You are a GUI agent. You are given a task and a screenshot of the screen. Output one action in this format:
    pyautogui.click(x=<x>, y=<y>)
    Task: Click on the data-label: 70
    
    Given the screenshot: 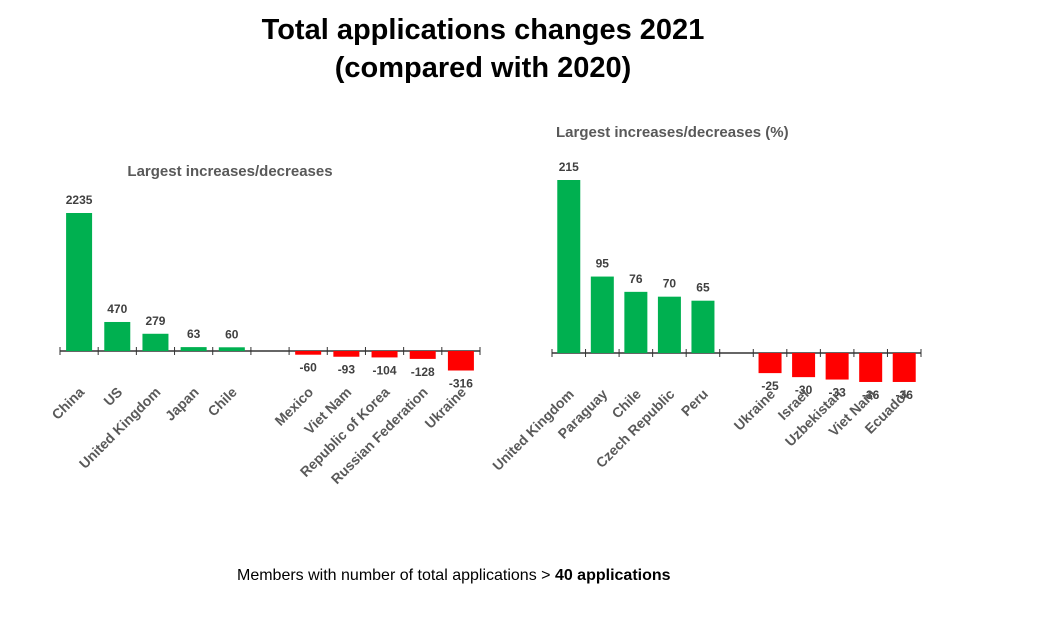 What is the action you would take?
    pyautogui.click(x=670, y=284)
    